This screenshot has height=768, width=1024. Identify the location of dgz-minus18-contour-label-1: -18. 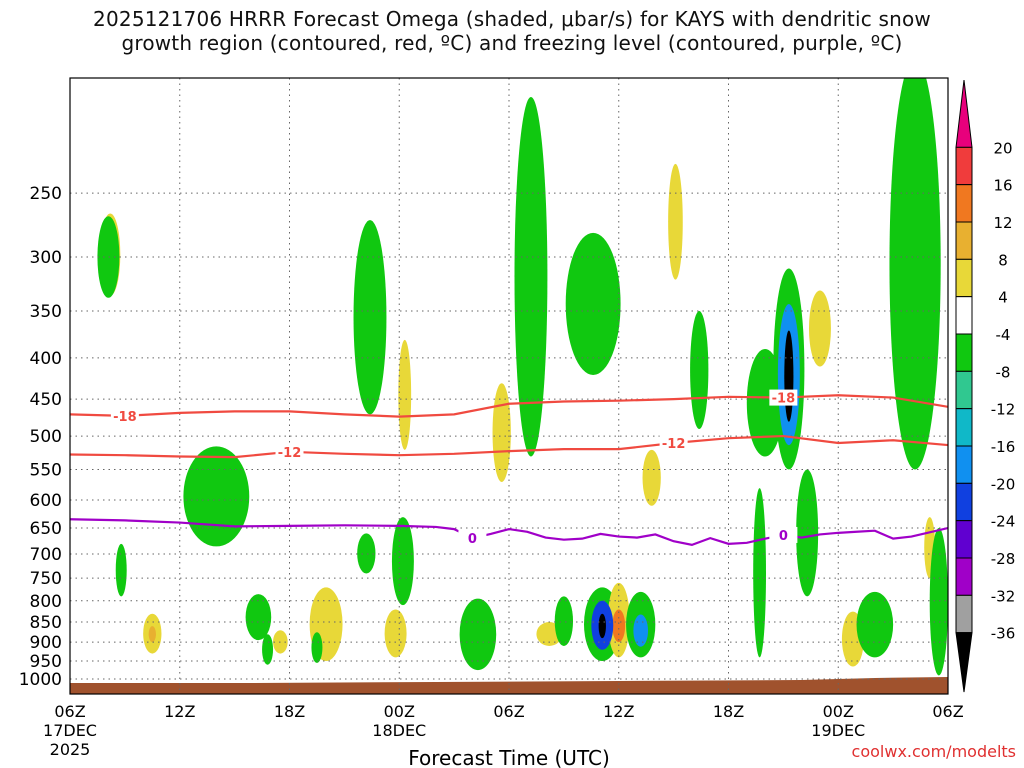
(784, 399).